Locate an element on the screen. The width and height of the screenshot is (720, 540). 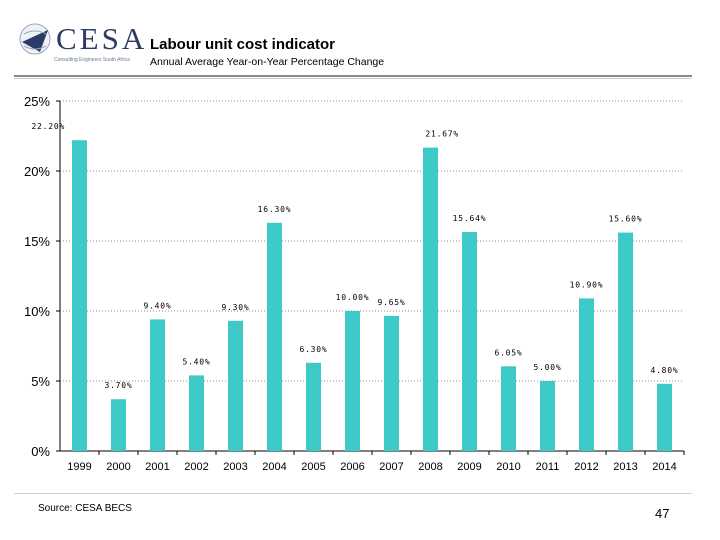
data-label-2011: 5.00% is located at coordinates (547, 367).